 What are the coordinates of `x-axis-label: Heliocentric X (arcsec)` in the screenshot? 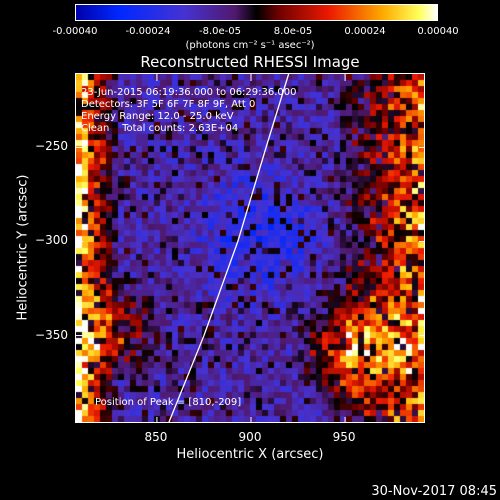 It's located at (250, 454).